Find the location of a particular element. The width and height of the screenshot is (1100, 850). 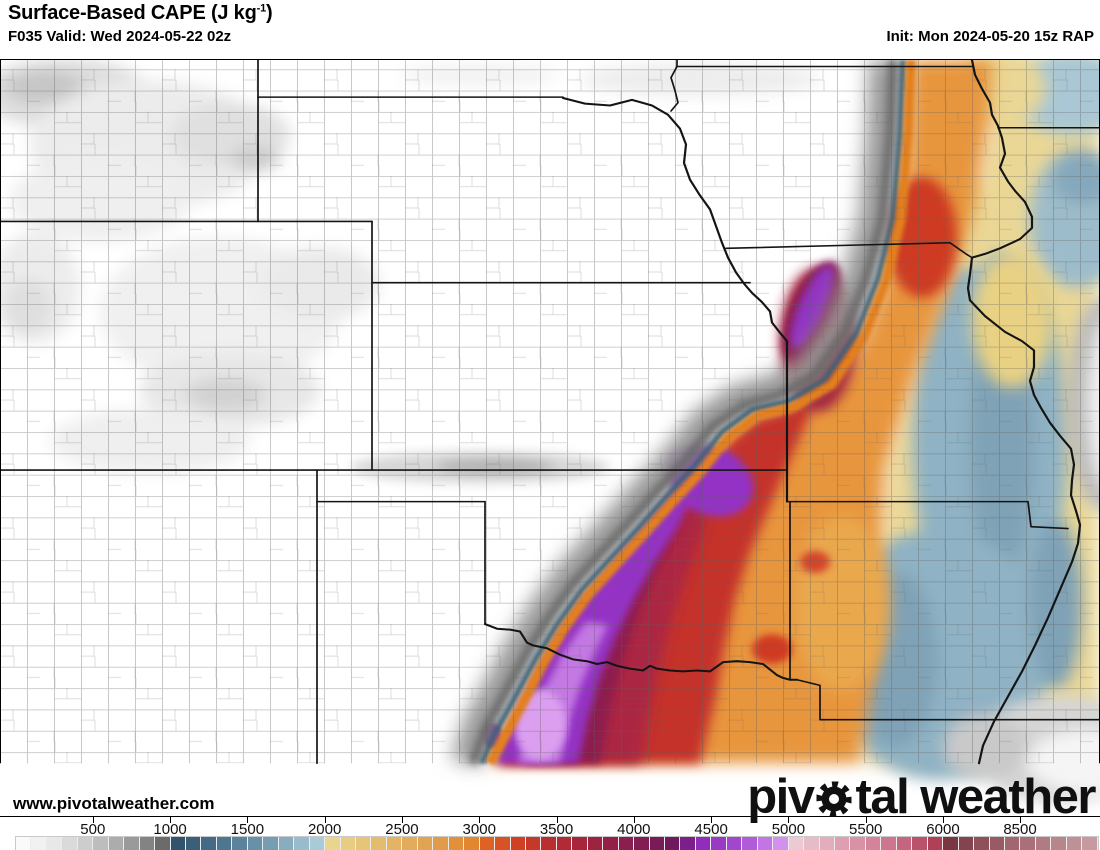

colorbar-tick-label: 3000 is located at coordinates (479, 829).